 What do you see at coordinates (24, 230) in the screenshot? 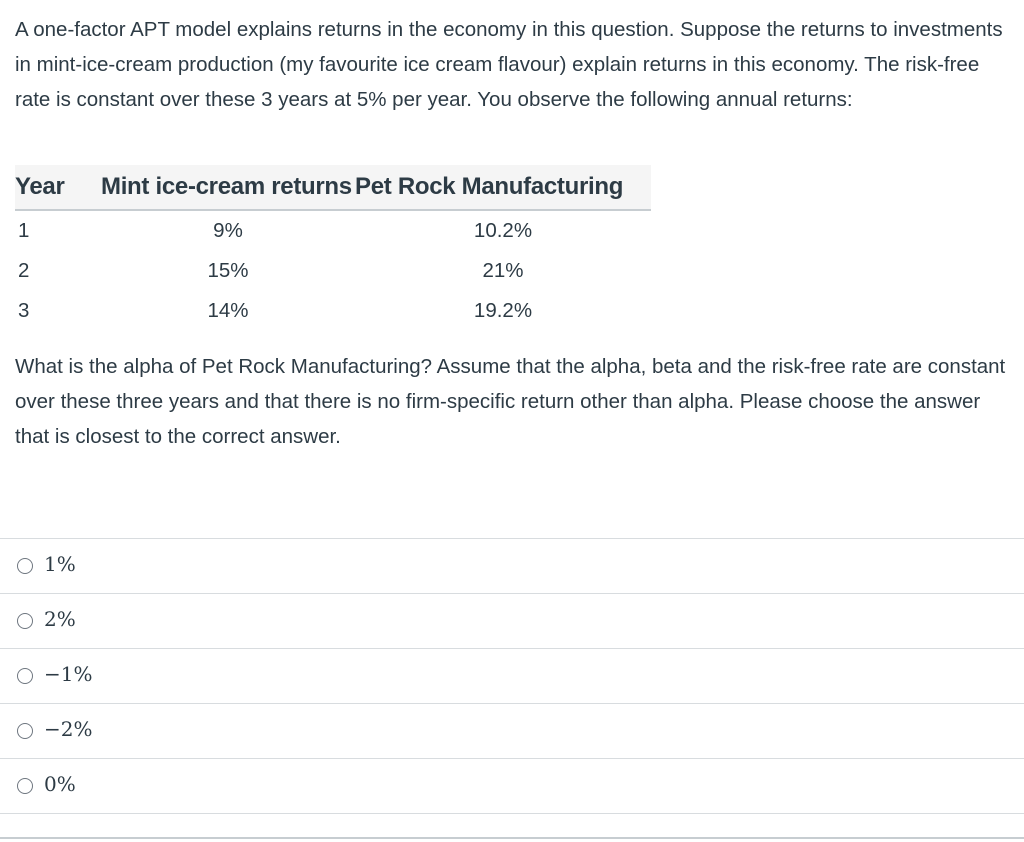
I see `cell-year: 1` at bounding box center [24, 230].